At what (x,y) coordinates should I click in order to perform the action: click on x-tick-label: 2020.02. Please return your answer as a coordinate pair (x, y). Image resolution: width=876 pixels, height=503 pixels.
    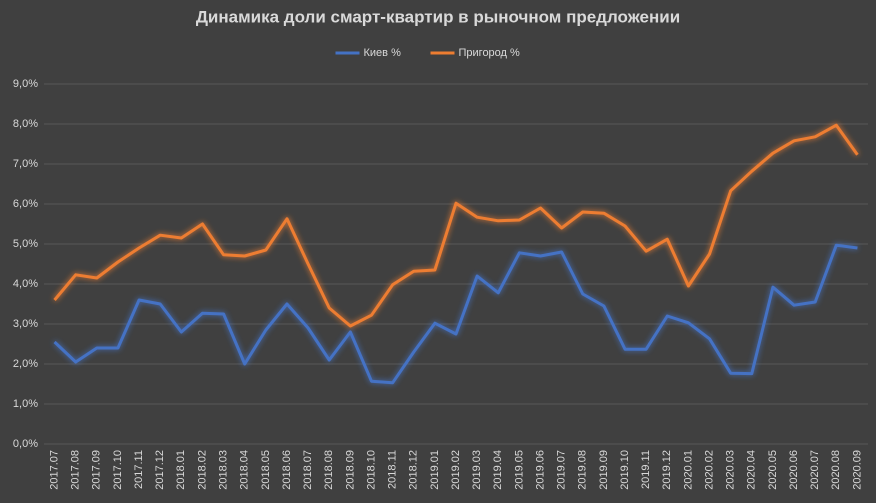
    Looking at the image, I should click on (709, 470).